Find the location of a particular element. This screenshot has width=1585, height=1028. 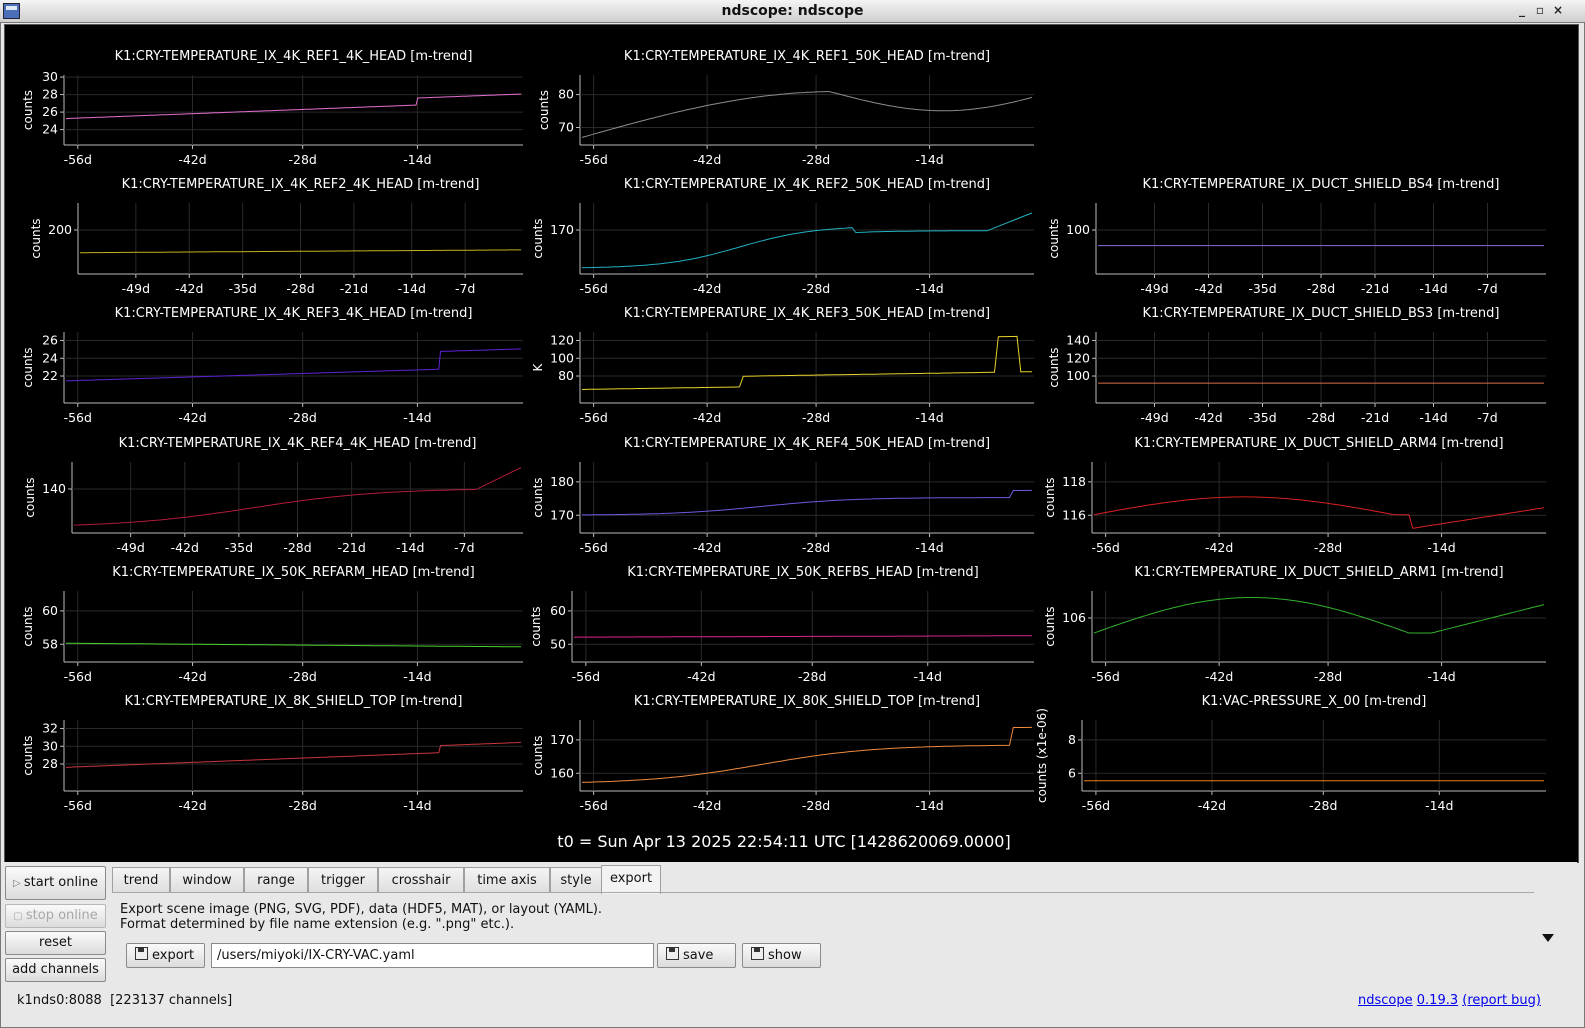

server-address: k1nds0:8088 is located at coordinates (59, 1000).